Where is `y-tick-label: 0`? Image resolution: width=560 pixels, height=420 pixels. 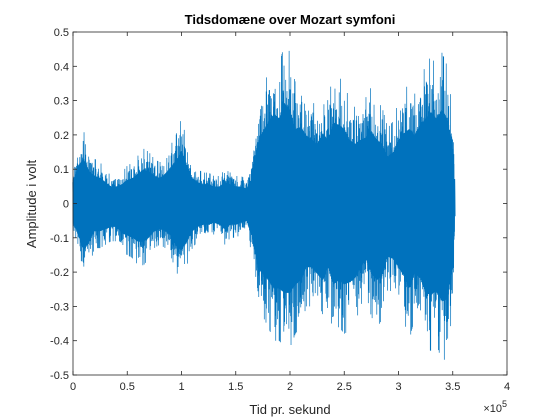
y-tick-label: 0 is located at coordinates (66, 205).